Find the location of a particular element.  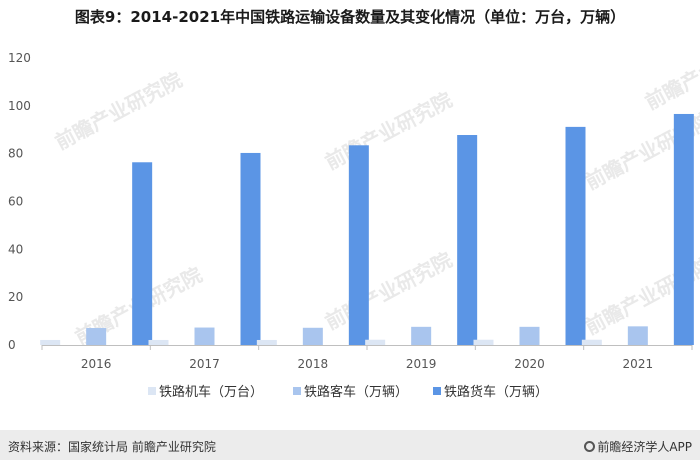

y-tick-label: 100 is located at coordinates (19, 106).